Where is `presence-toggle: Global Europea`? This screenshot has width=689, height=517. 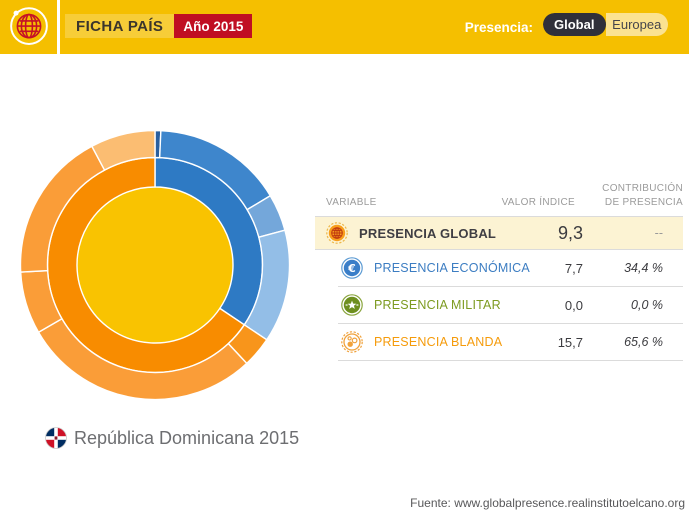
presence-toggle: Global Europea is located at coordinates (605, 24).